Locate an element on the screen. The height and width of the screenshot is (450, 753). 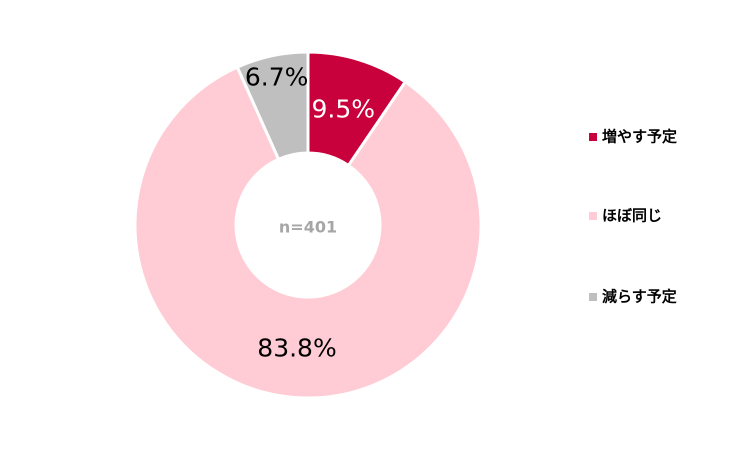
legend-label: 減らす予定 is located at coordinates (639, 297).